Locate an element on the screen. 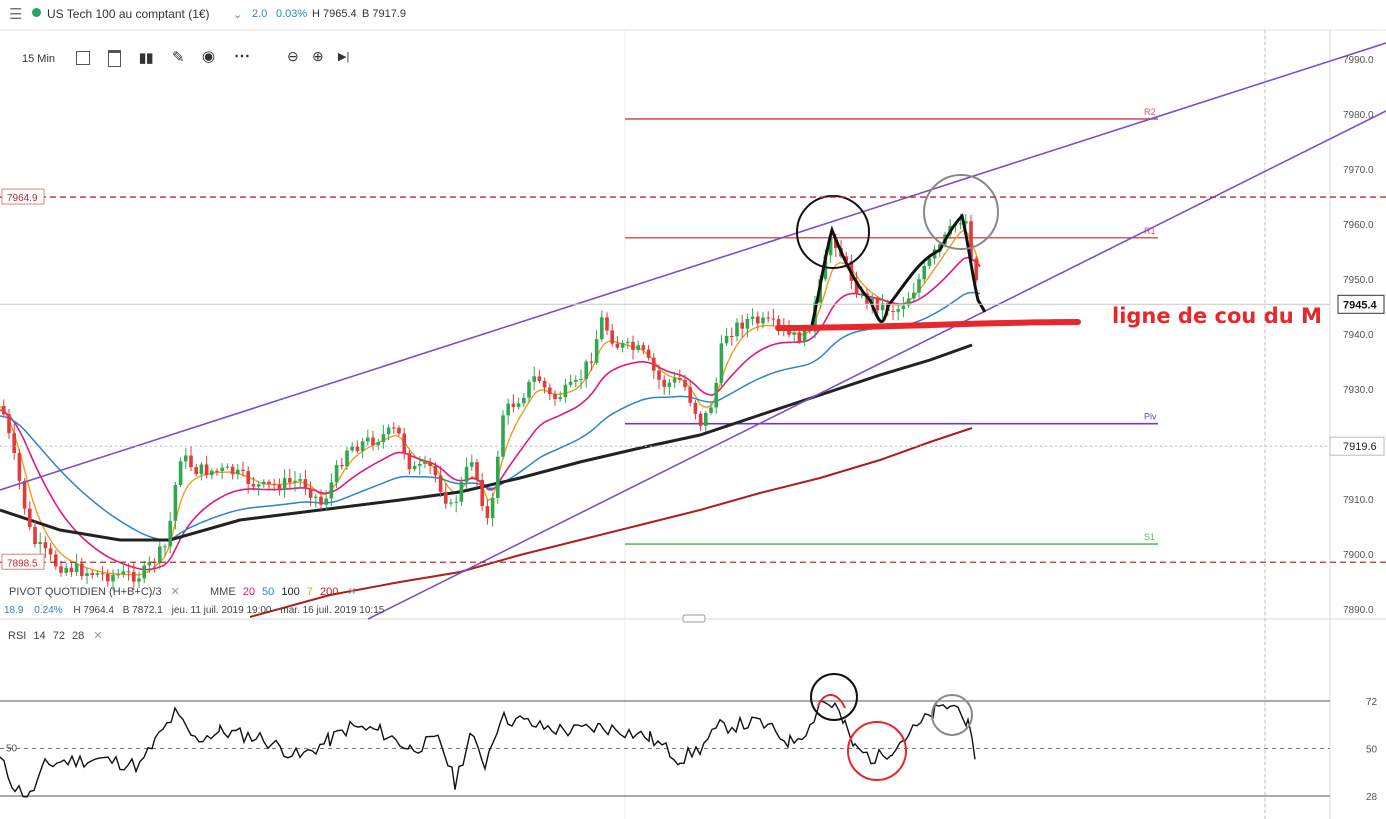 The height and width of the screenshot is (819, 1386). more-icon: ⋯ is located at coordinates (242, 56).